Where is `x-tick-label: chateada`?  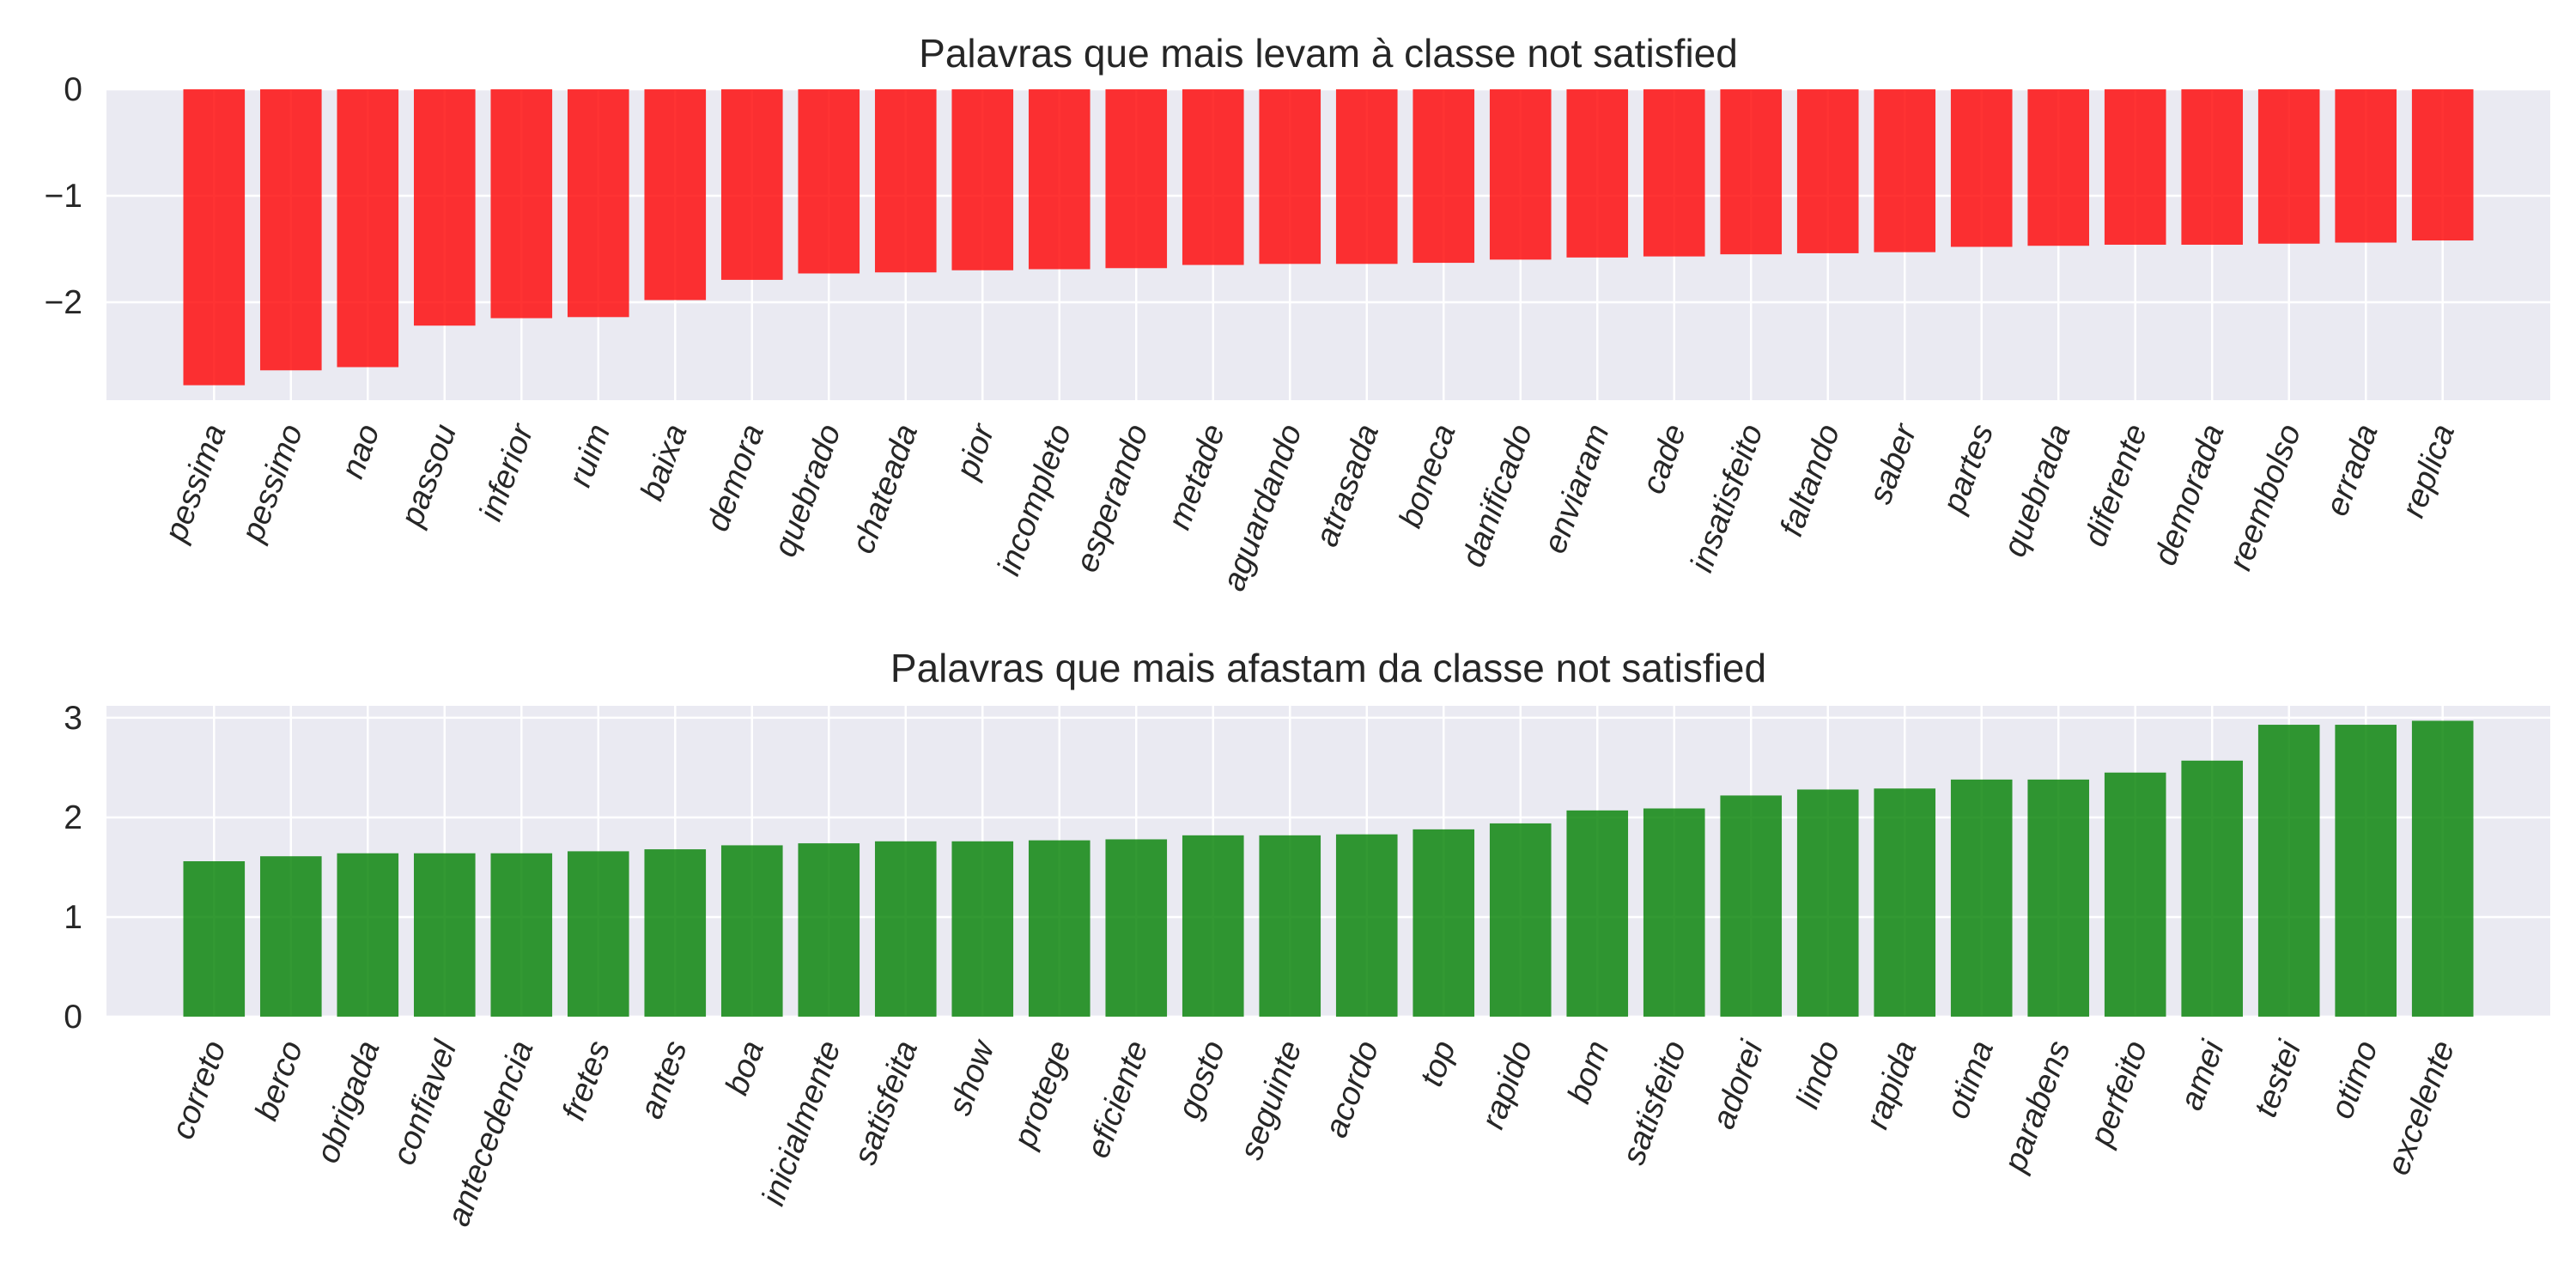
x-tick-label: chateada is located at coordinates (885, 489).